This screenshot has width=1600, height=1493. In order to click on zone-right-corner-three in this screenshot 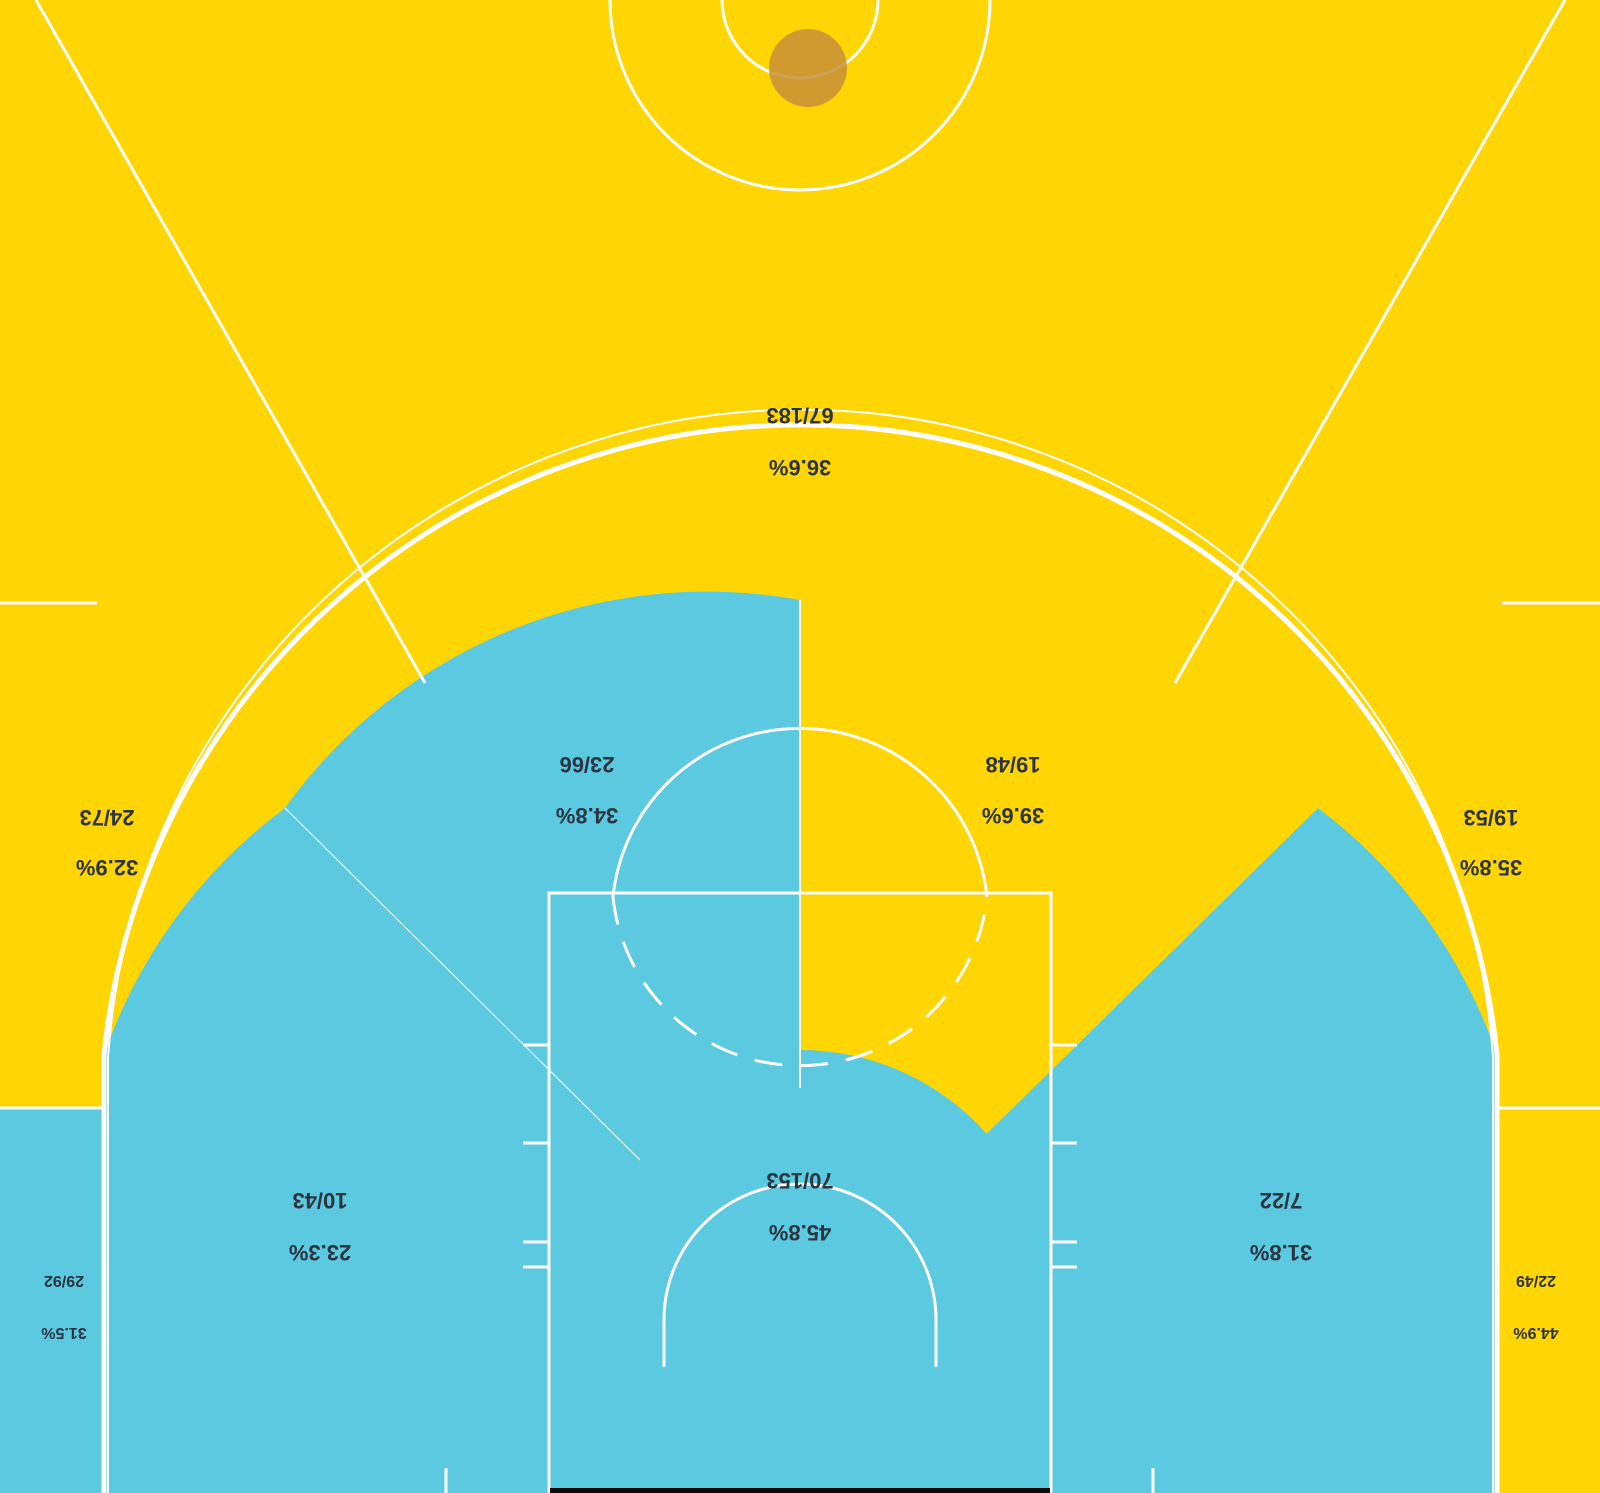, I will do `click(52, 1300)`.